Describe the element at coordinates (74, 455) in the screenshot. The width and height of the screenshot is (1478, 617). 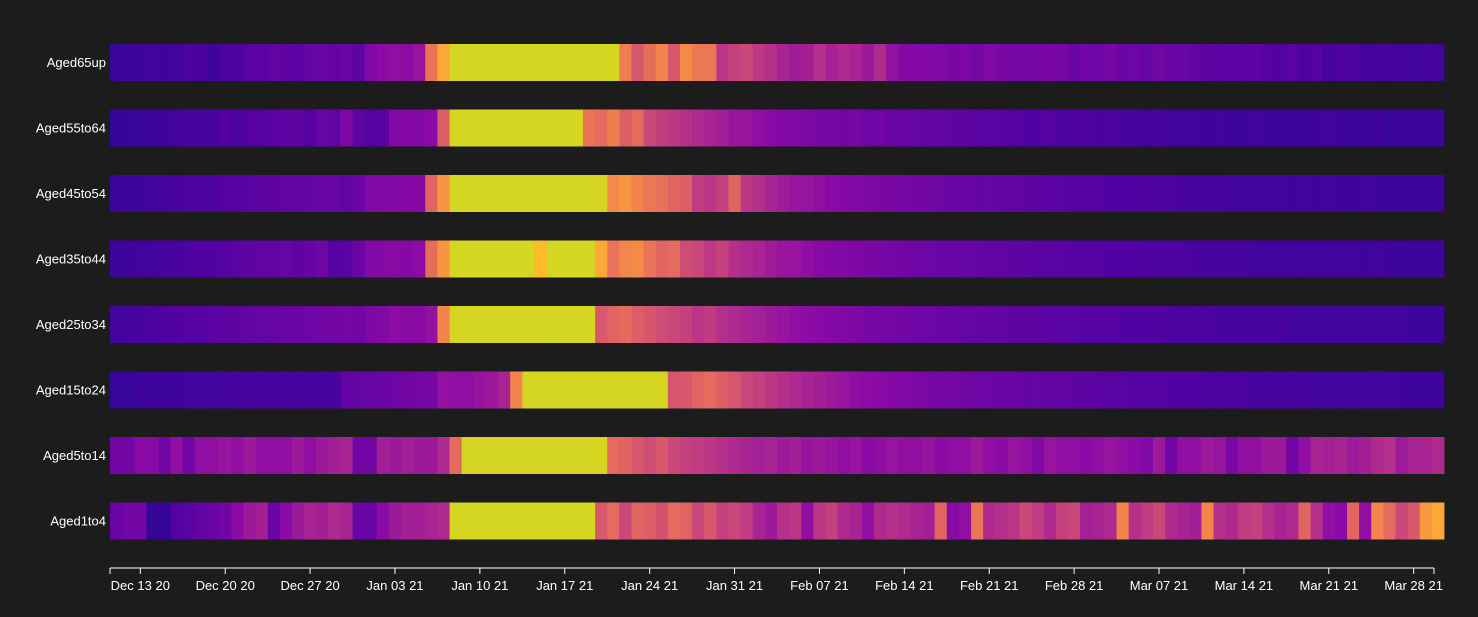
I see `row-label: Aged5to14` at that location.